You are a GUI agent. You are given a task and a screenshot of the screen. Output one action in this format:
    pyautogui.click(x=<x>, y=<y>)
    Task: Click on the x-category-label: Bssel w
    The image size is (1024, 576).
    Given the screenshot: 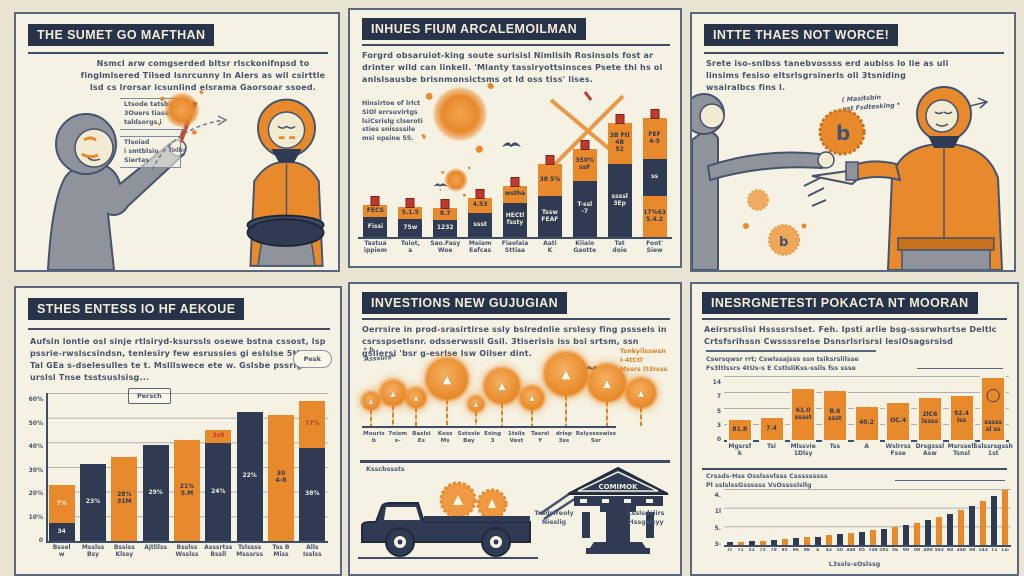 What is the action you would take?
    pyautogui.click(x=61, y=551)
    